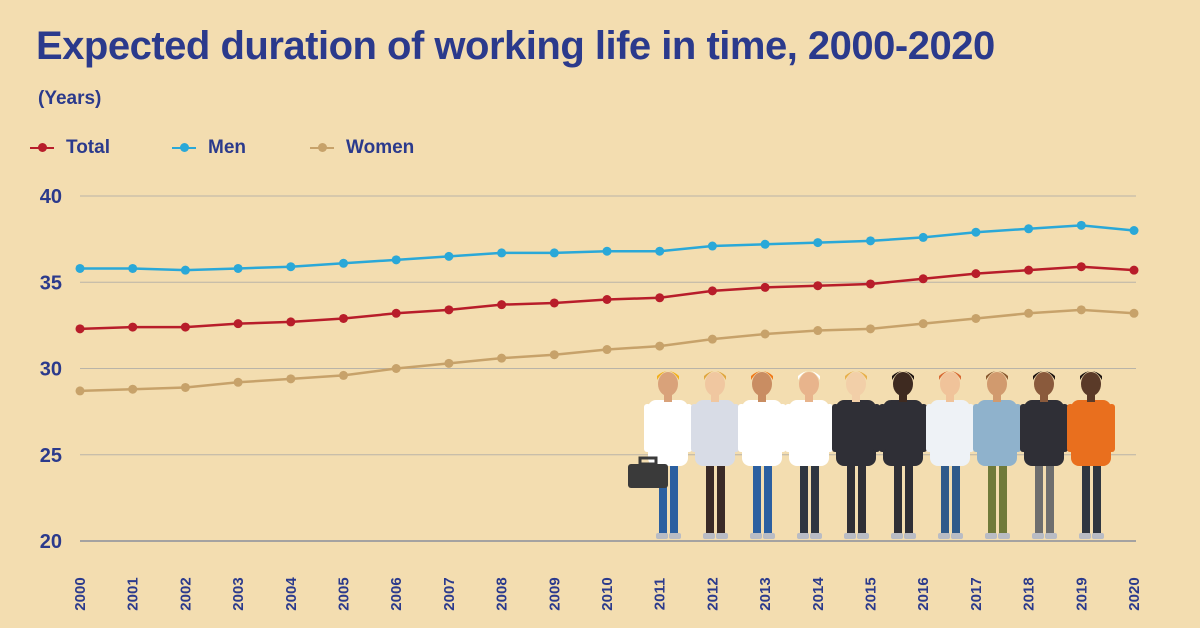 Image resolution: width=1200 pixels, height=628 pixels. What do you see at coordinates (42, 147) in the screenshot?
I see `legend-swatch-total` at bounding box center [42, 147].